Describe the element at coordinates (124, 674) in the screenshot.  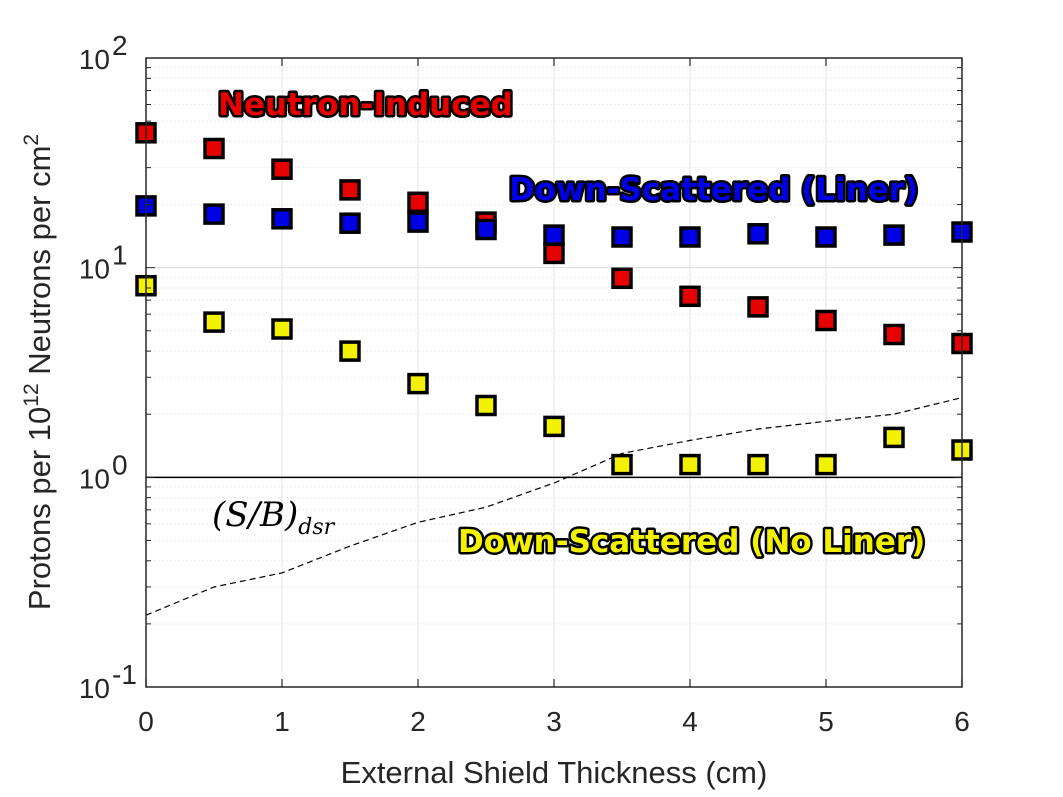
I see `y-tick-label-exponent: -1` at that location.